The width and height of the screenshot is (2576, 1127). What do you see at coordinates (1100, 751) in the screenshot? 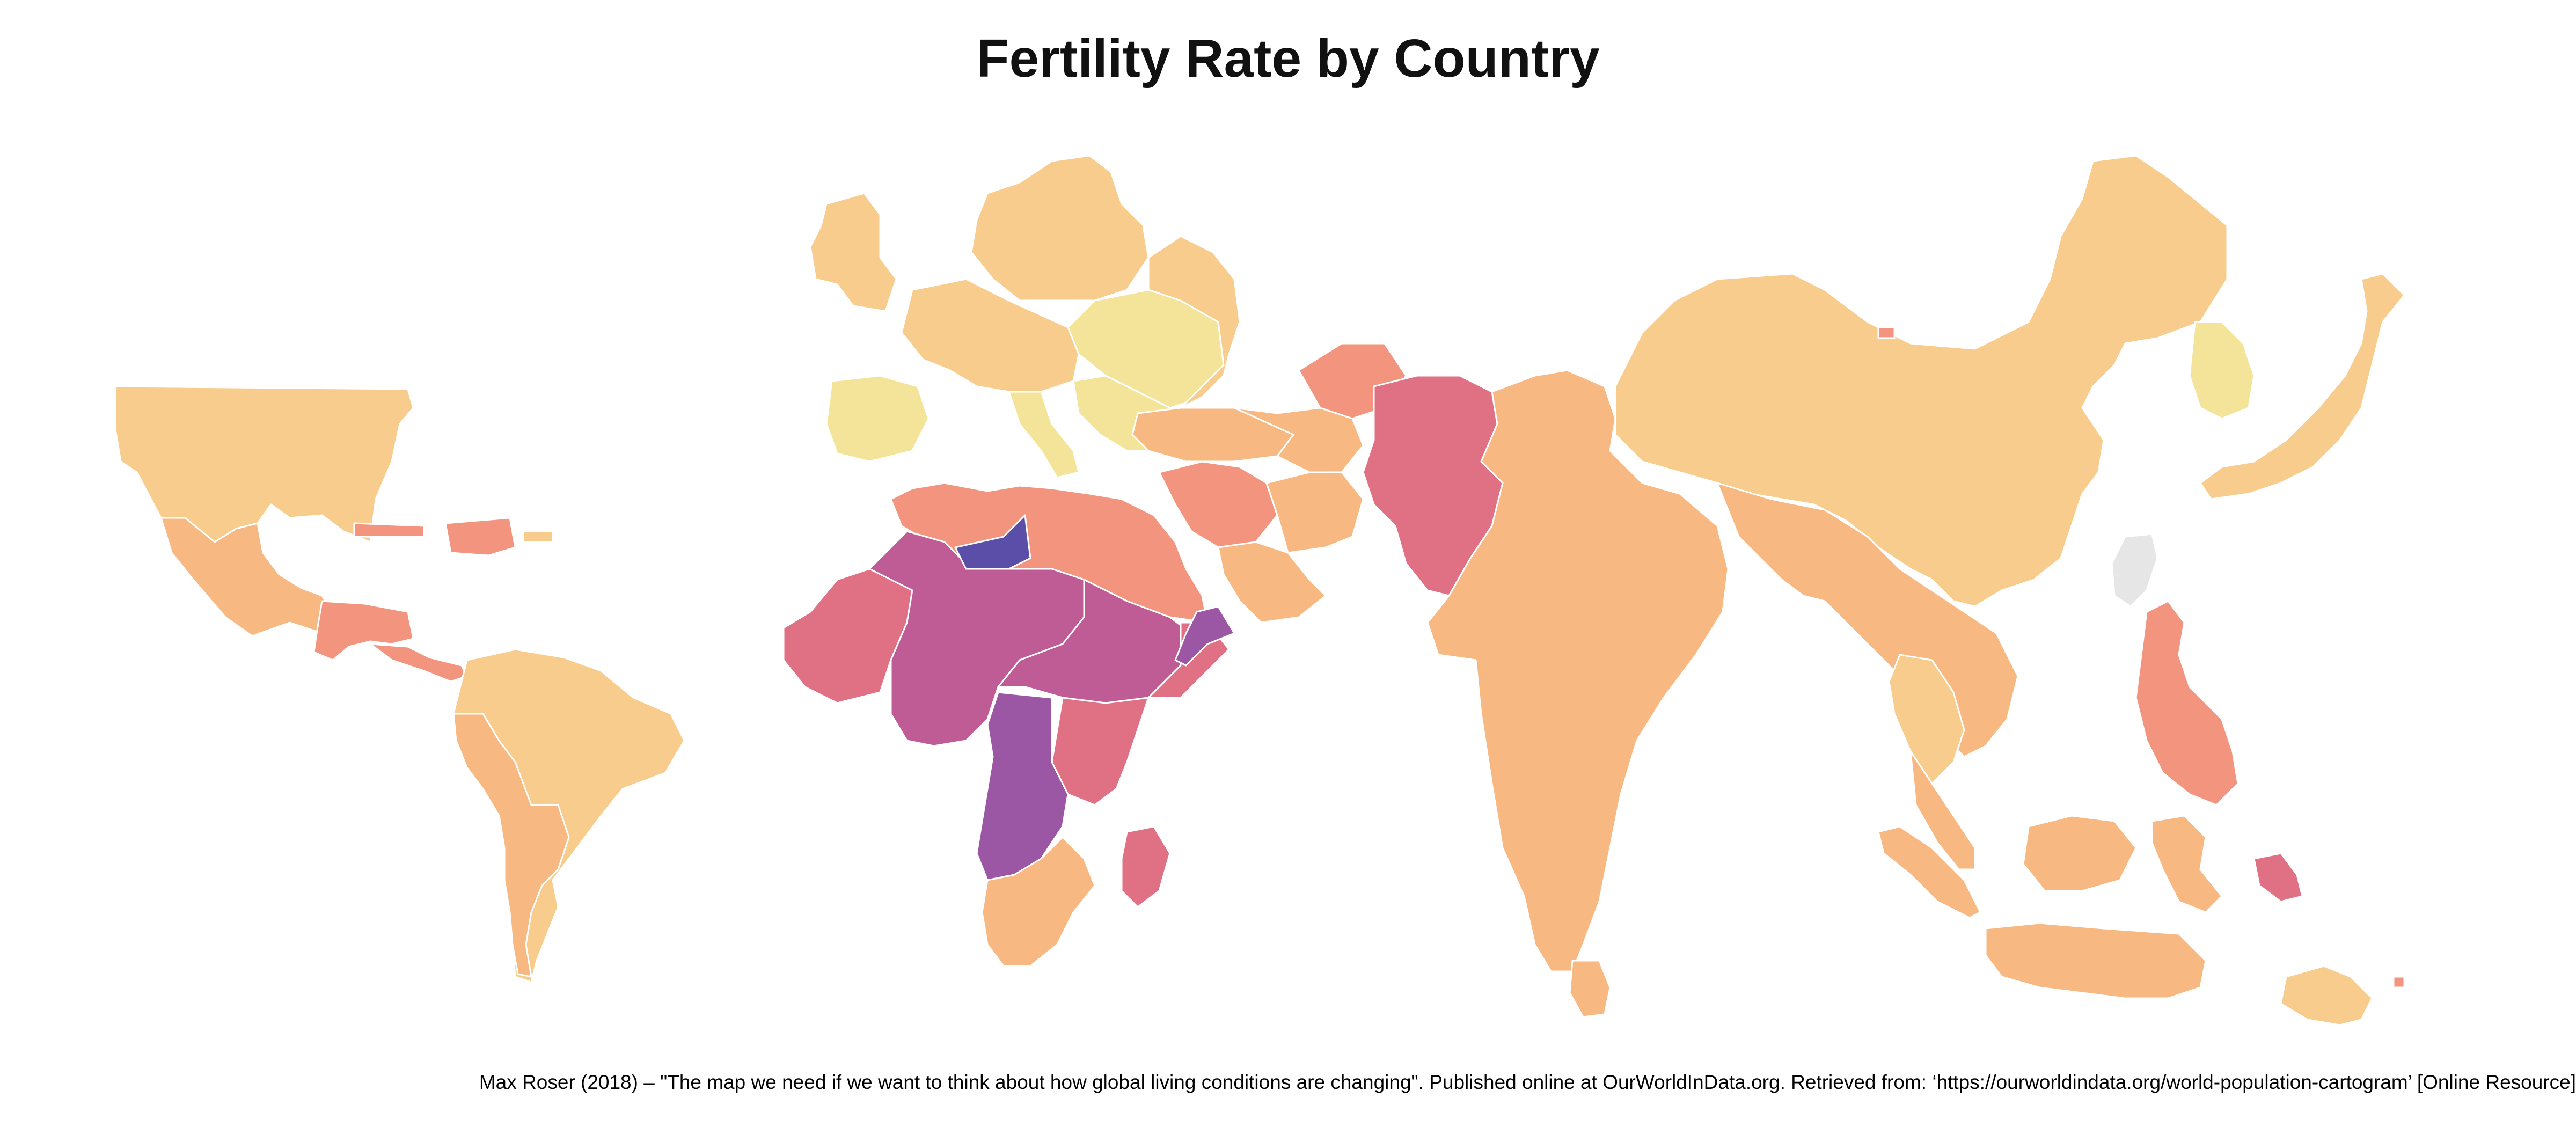
I see `region-east-africa-south` at bounding box center [1100, 751].